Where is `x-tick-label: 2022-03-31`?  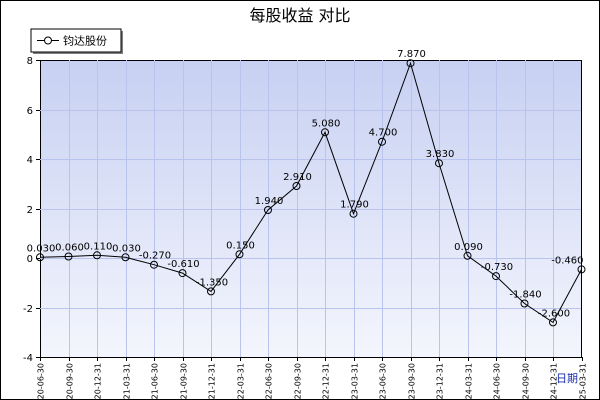 x-tick-label: 2022-03-31 is located at coordinates (241, 381).